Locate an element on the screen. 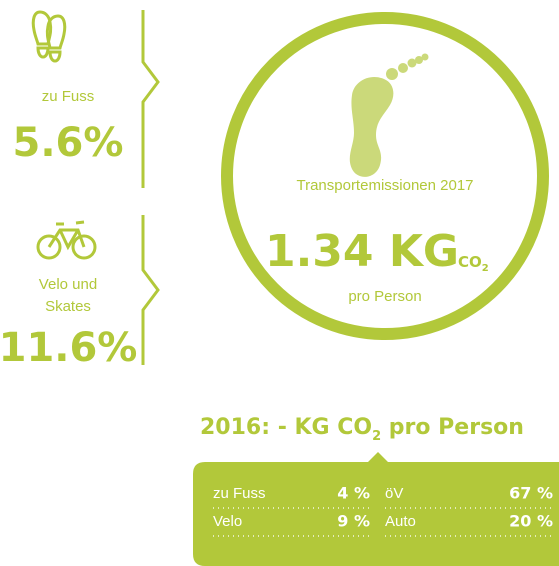 The width and height of the screenshot is (559, 566). walk-label: zu Fuss is located at coordinates (68, 96).